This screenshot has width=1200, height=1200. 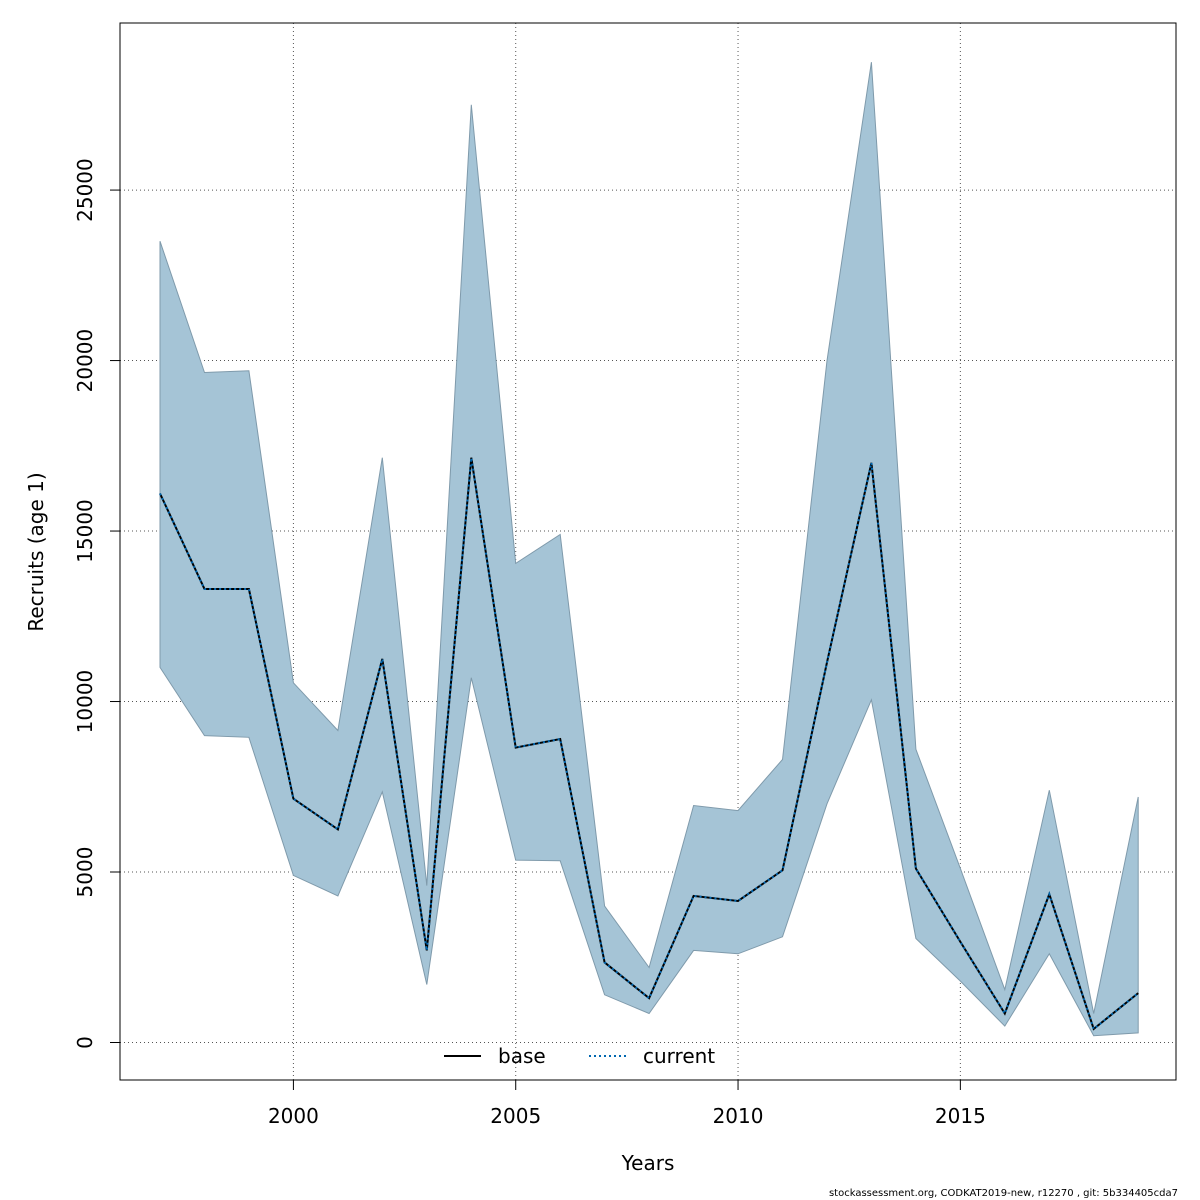 I want to click on legend: base current, so click(x=579, y=1056).